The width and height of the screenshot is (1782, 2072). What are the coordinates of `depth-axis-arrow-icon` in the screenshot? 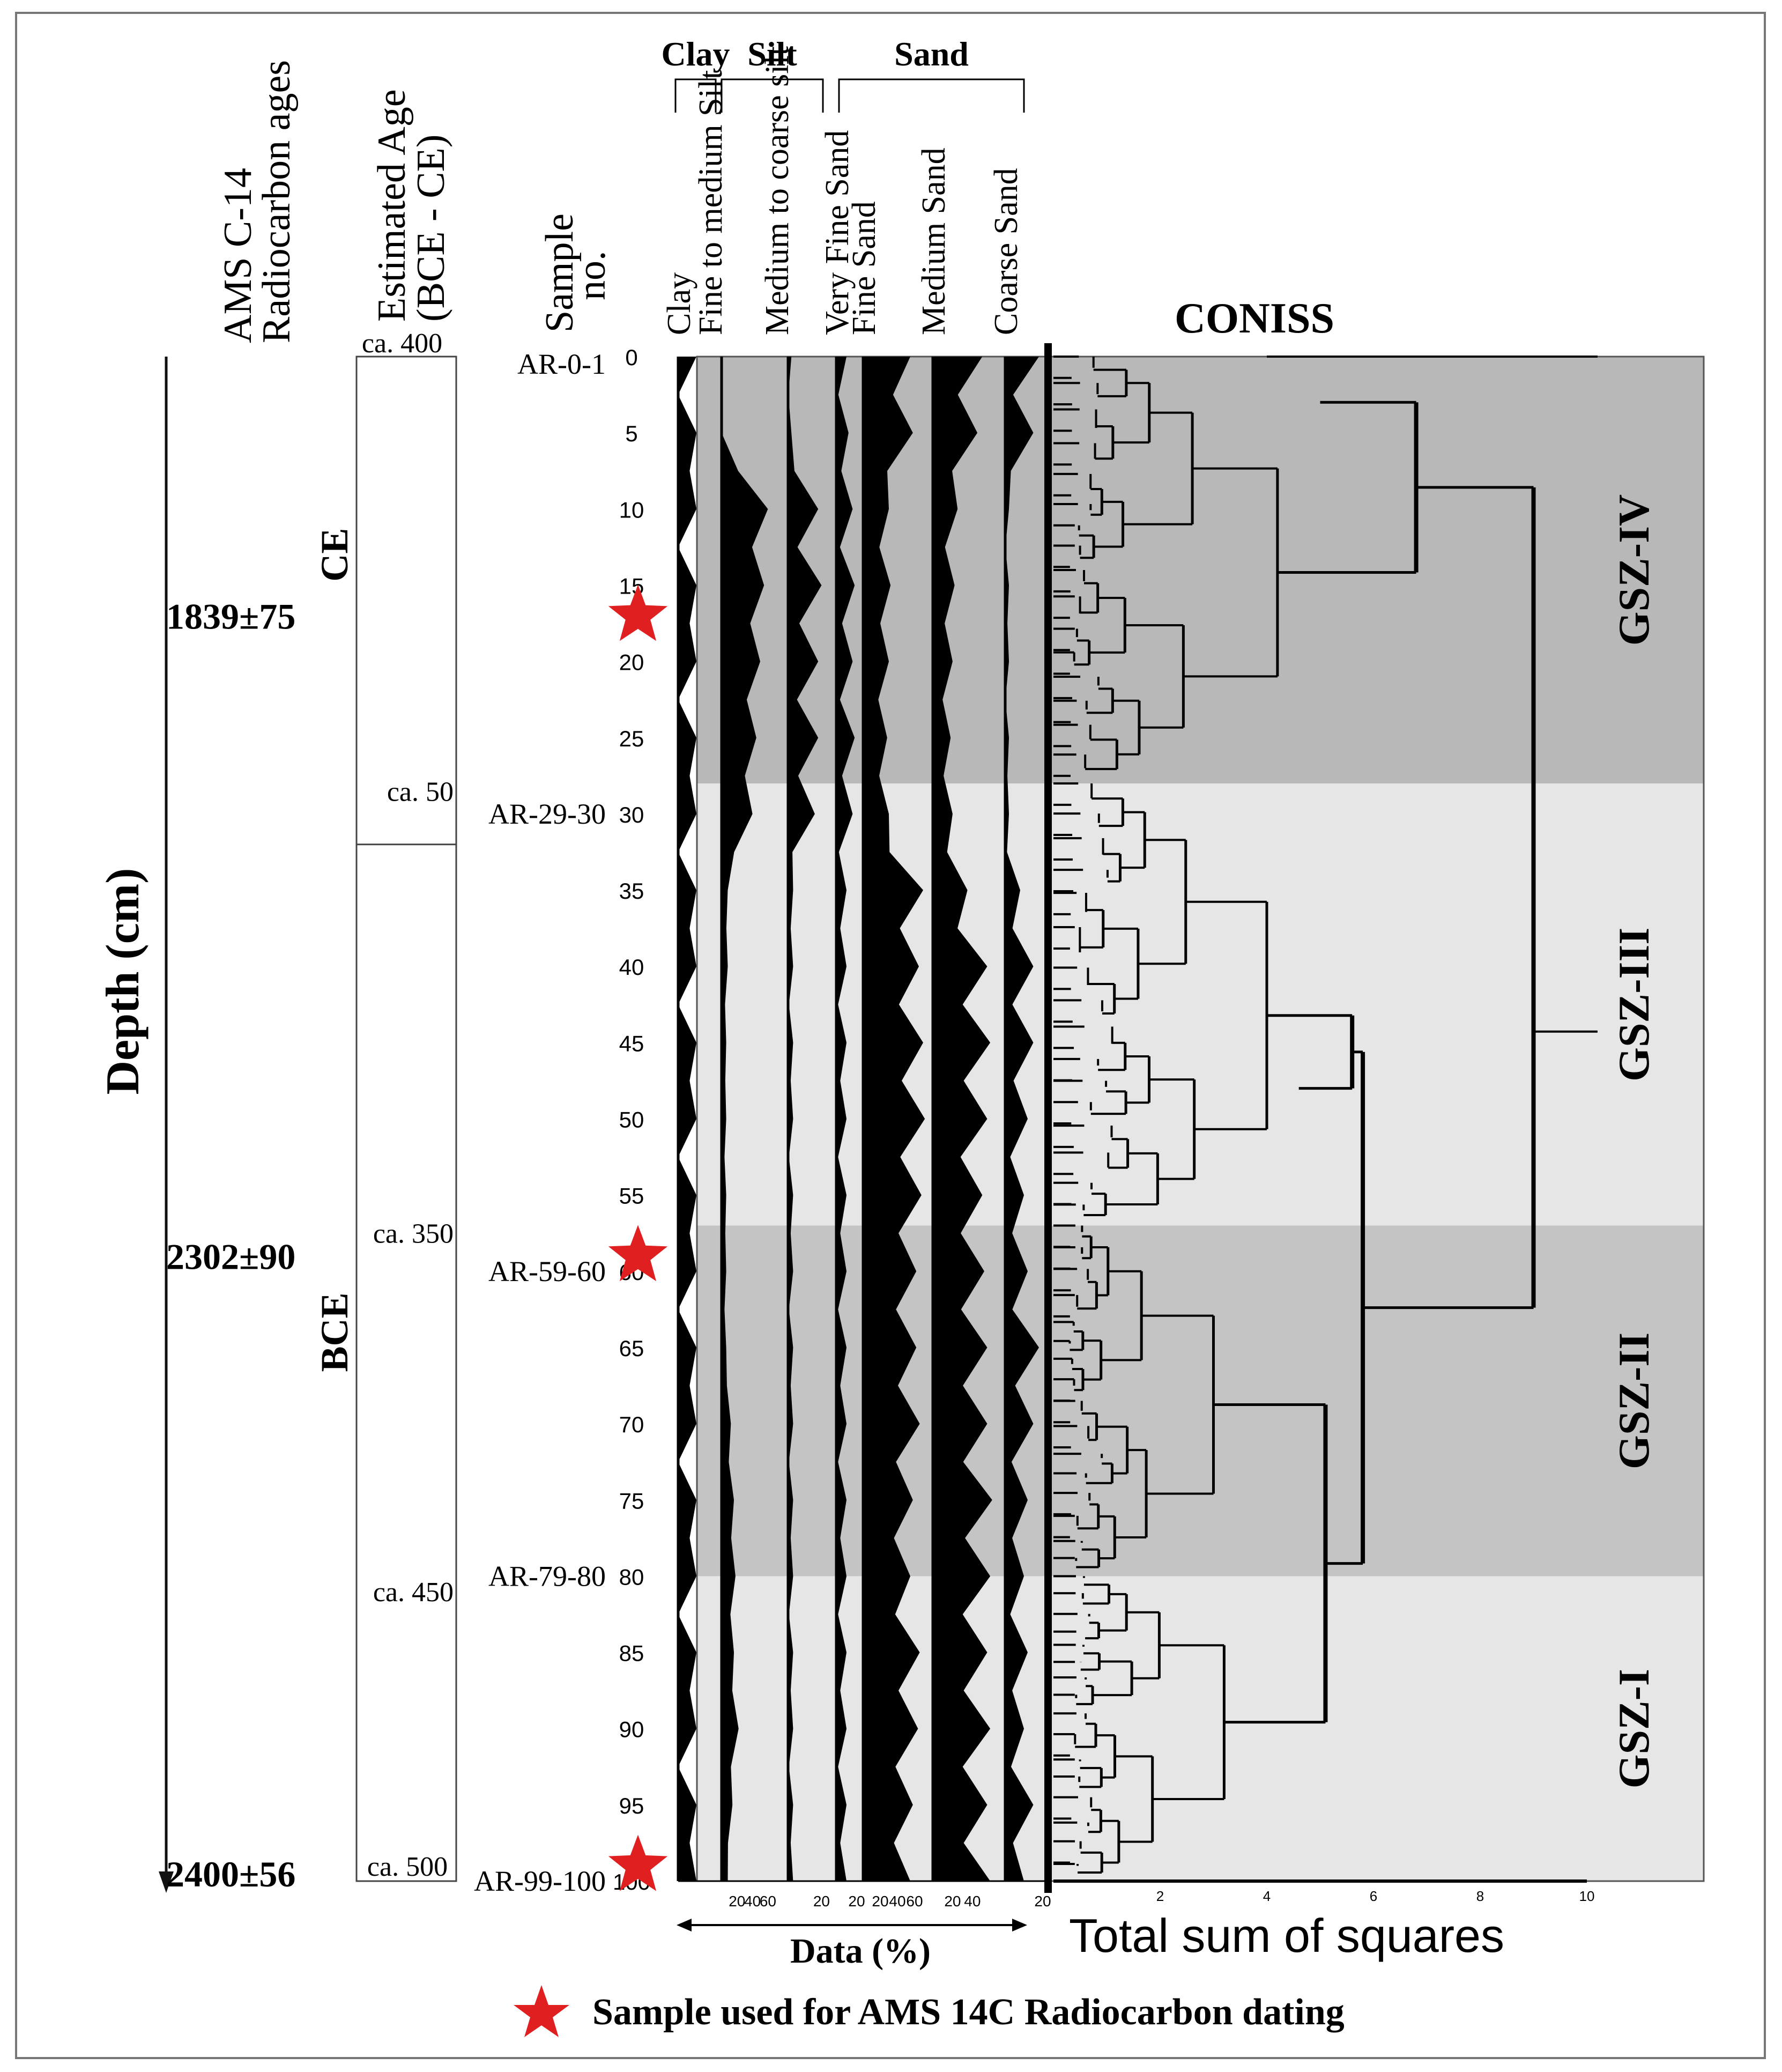 It's located at (166, 1882).